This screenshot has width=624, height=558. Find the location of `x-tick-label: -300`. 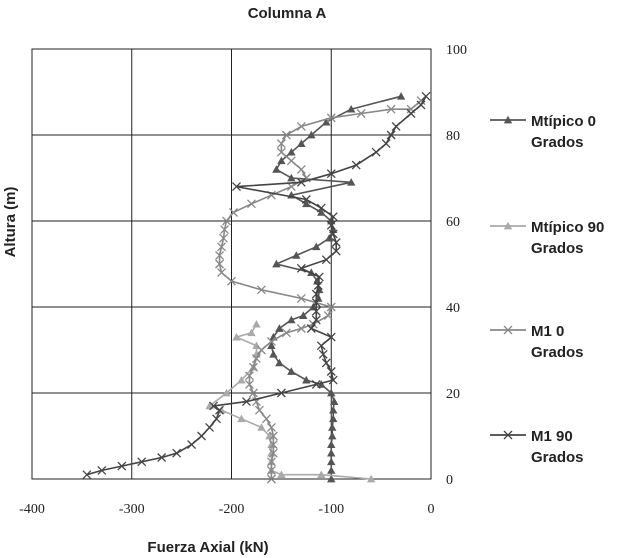

x-tick-label: -300 is located at coordinates (132, 509).